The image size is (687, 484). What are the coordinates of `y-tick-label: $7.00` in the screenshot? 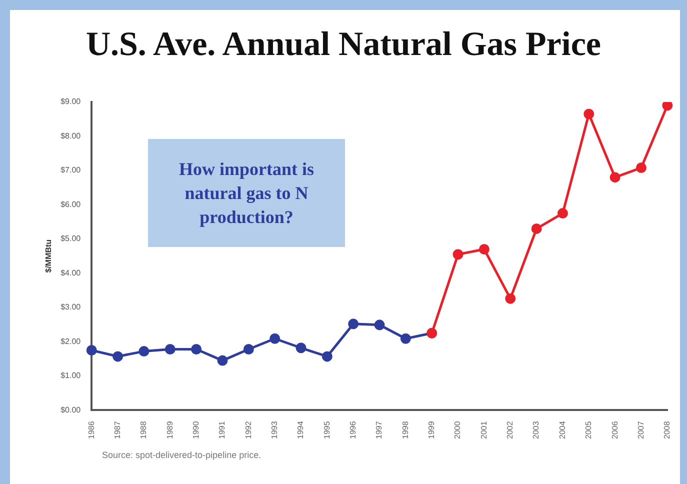 It's located at (71, 170).